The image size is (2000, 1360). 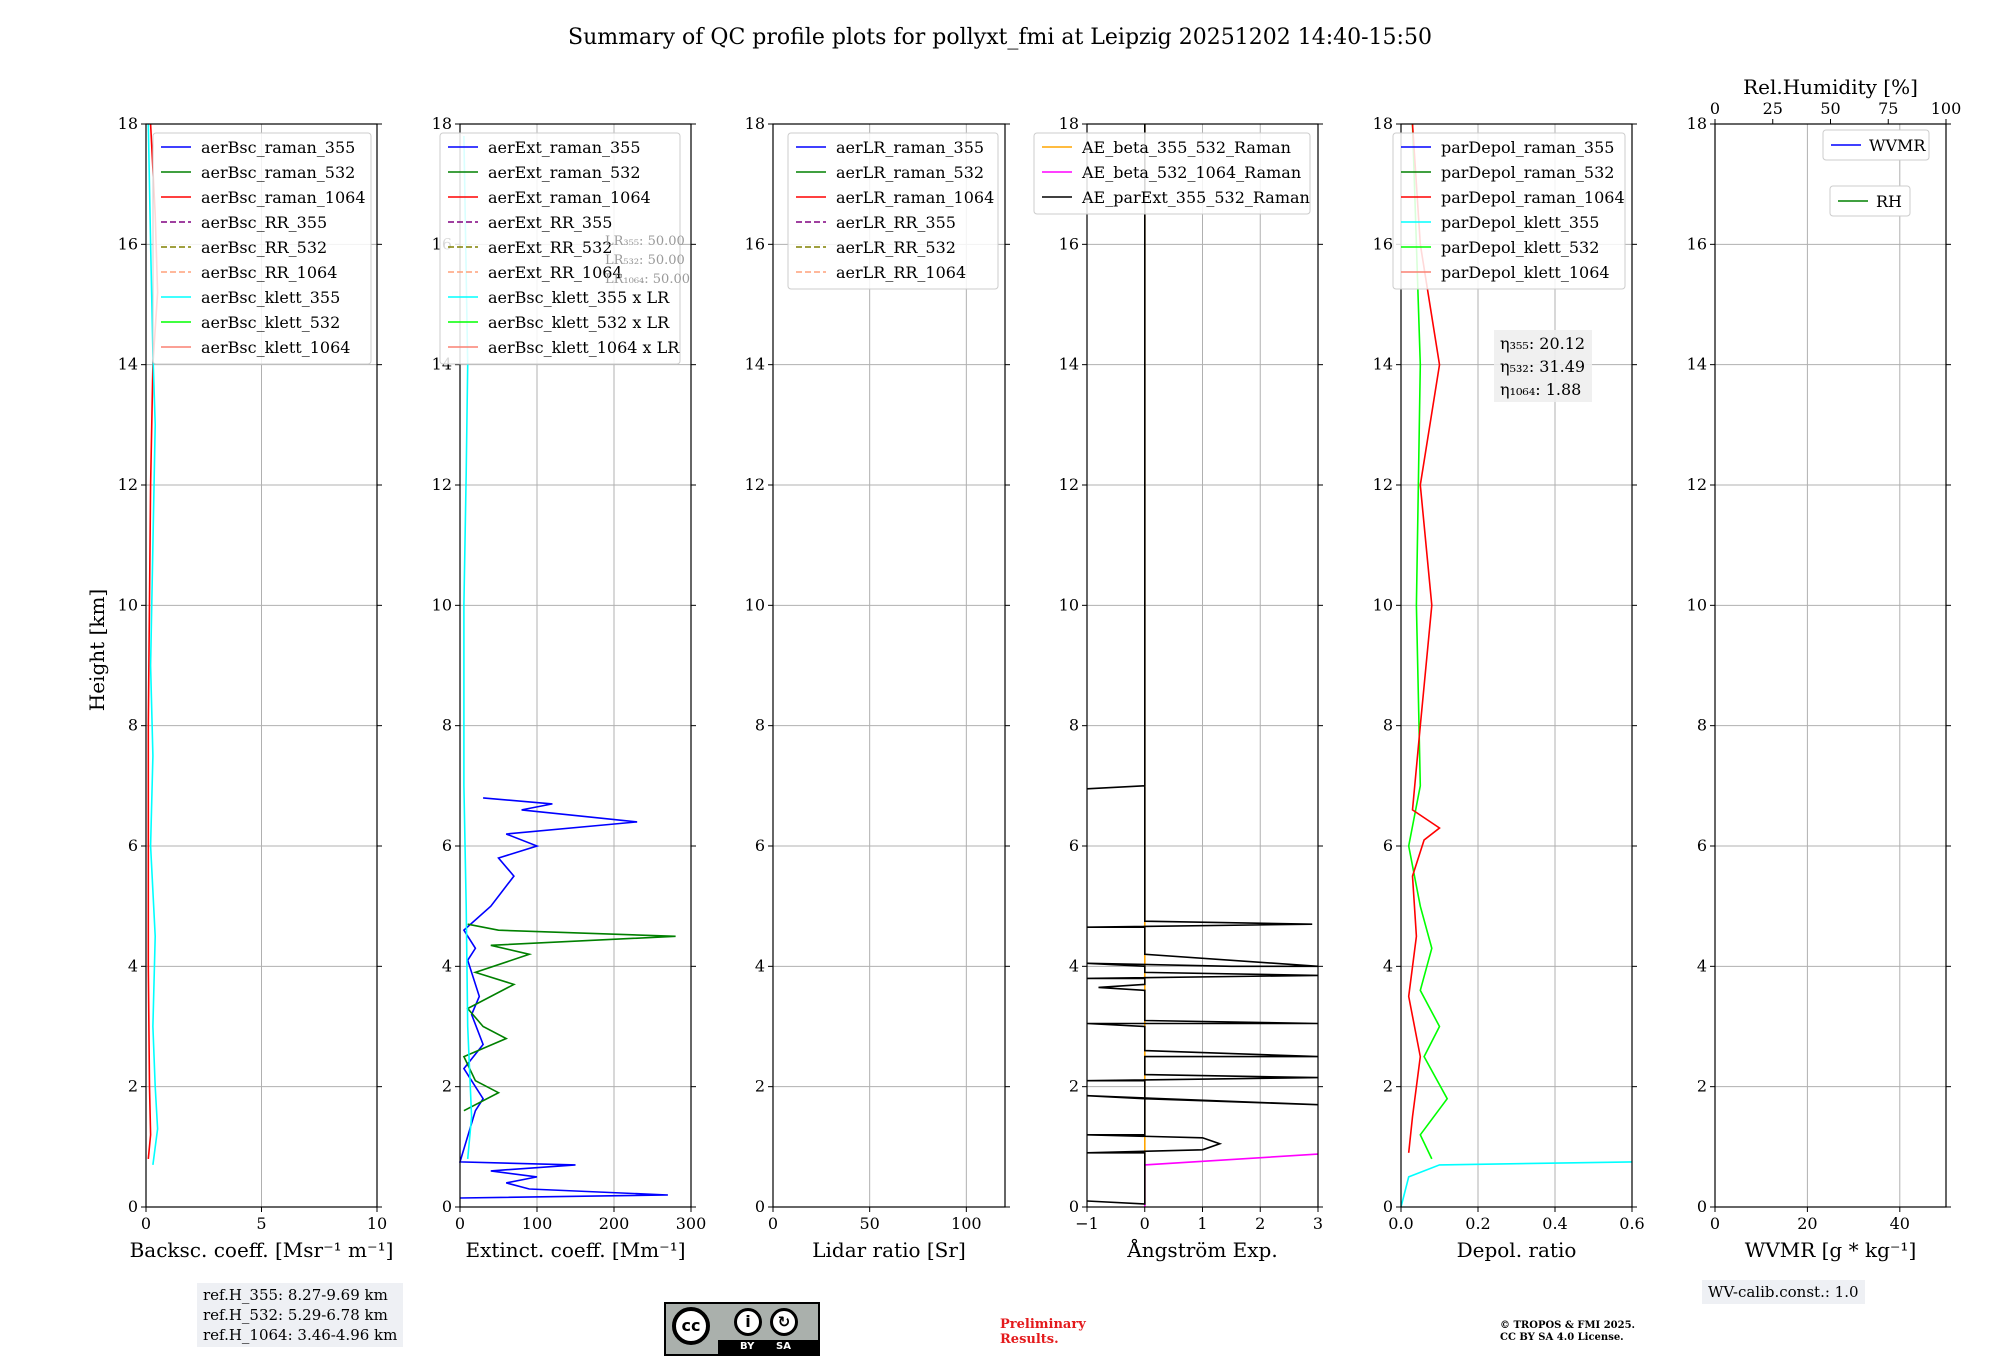 What do you see at coordinates (1542, 343) in the screenshot?
I see `eta-annotation: η₃₅₅: 20.12` at bounding box center [1542, 343].